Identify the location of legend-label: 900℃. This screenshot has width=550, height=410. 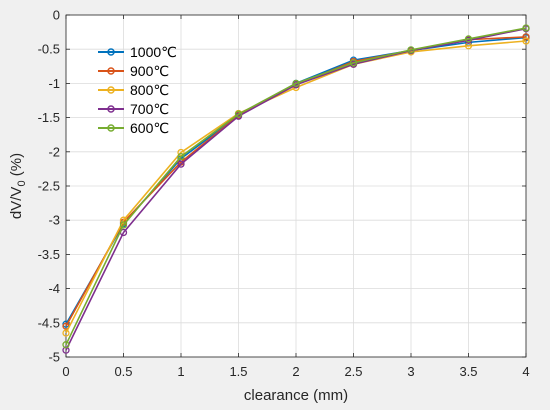
(149, 71).